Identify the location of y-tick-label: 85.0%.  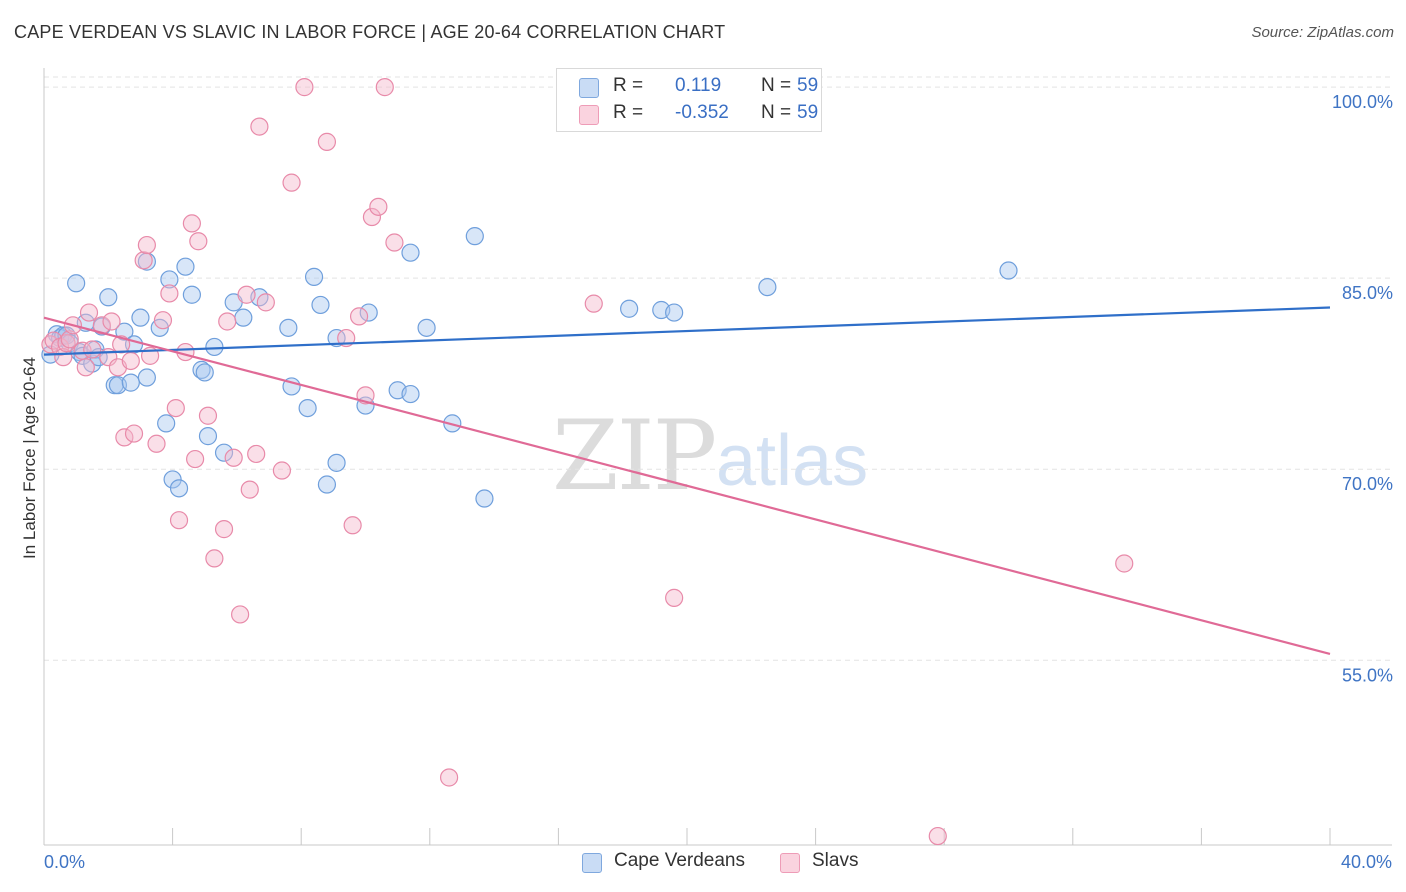
(1367, 293).